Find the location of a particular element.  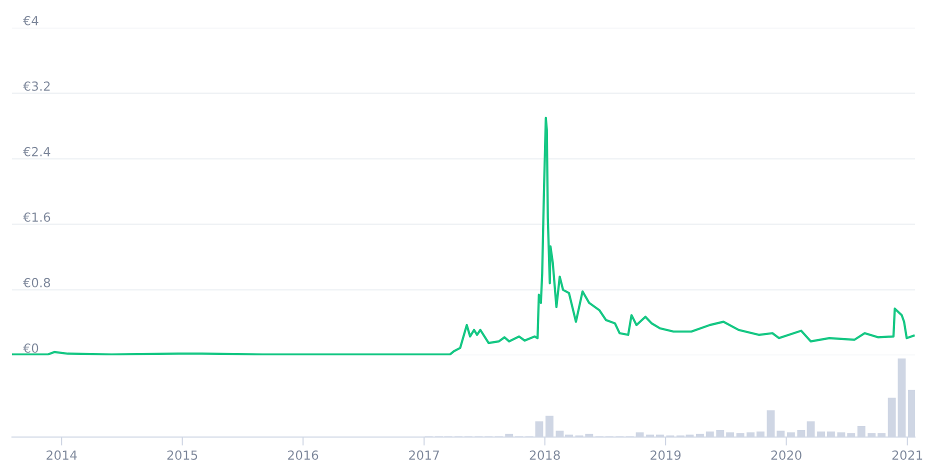

y-tick-label: €4 is located at coordinates (30, 21).